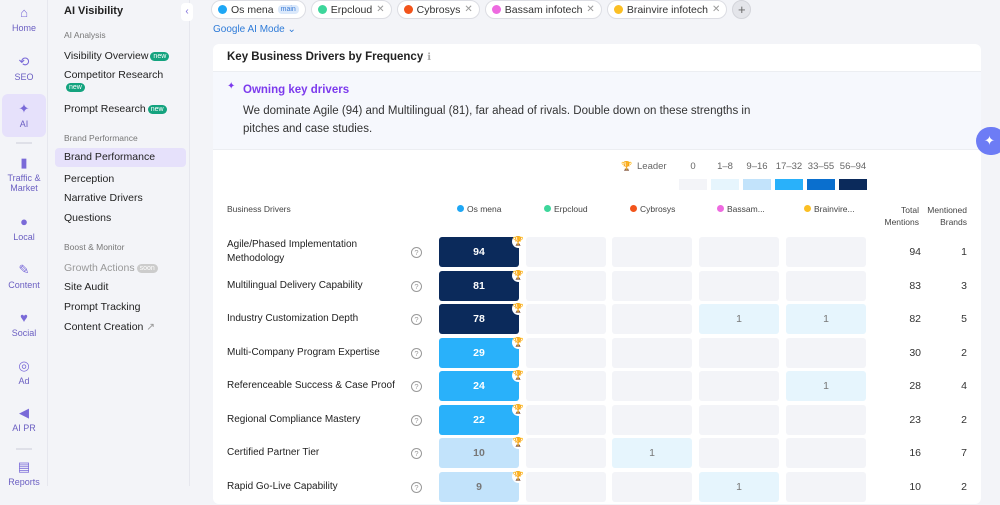 The image size is (1000, 505). I want to click on rail-label: AI, so click(24, 124).